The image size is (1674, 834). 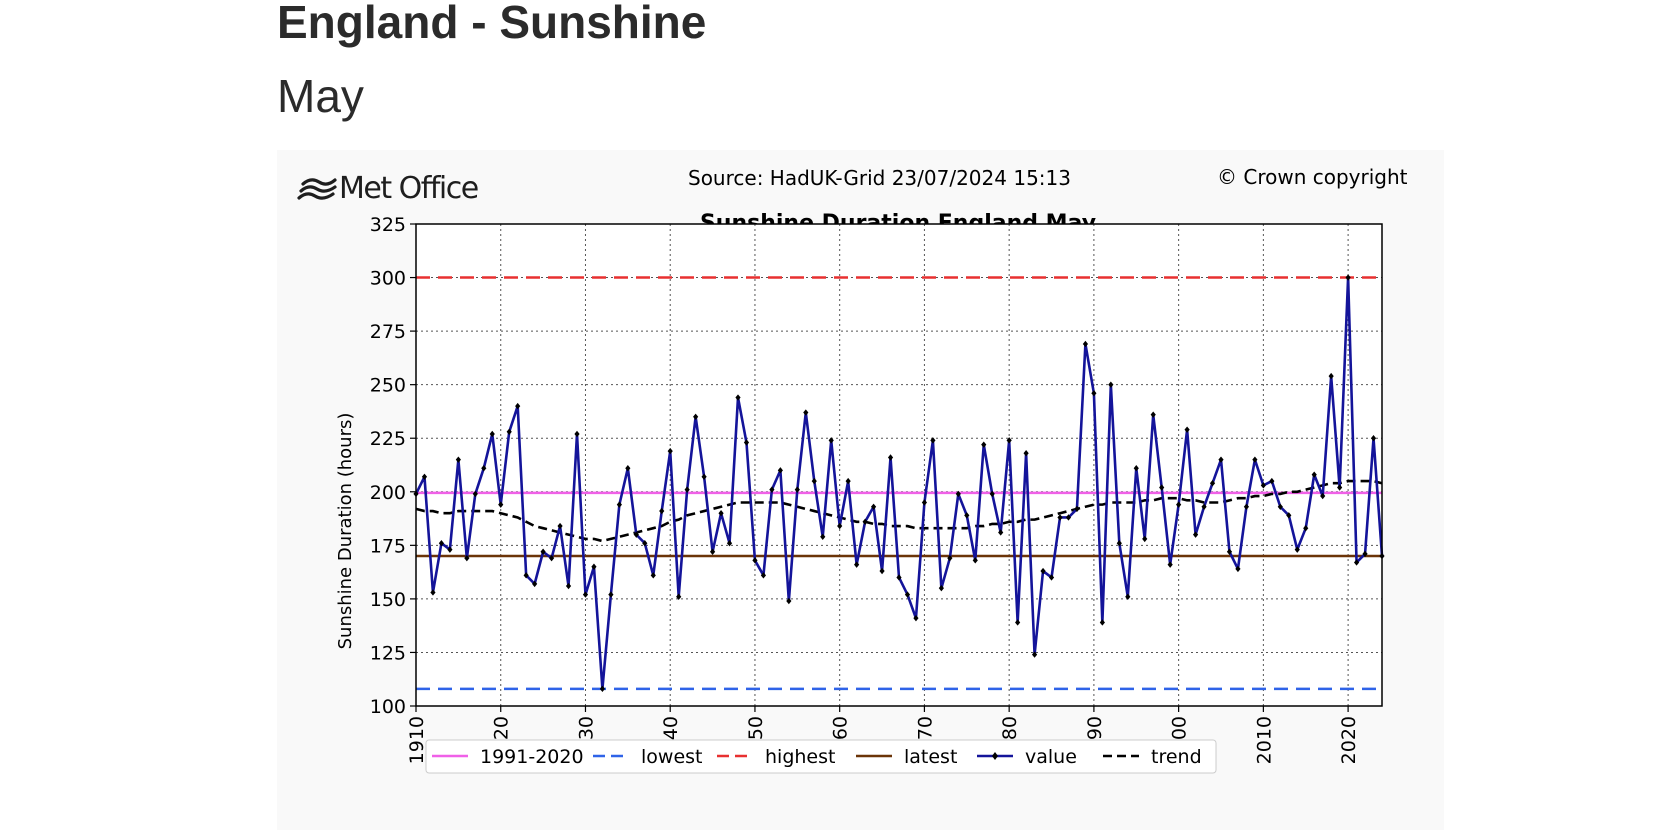 What do you see at coordinates (408, 188) in the screenshot?
I see `logo-text: Met Office` at bounding box center [408, 188].